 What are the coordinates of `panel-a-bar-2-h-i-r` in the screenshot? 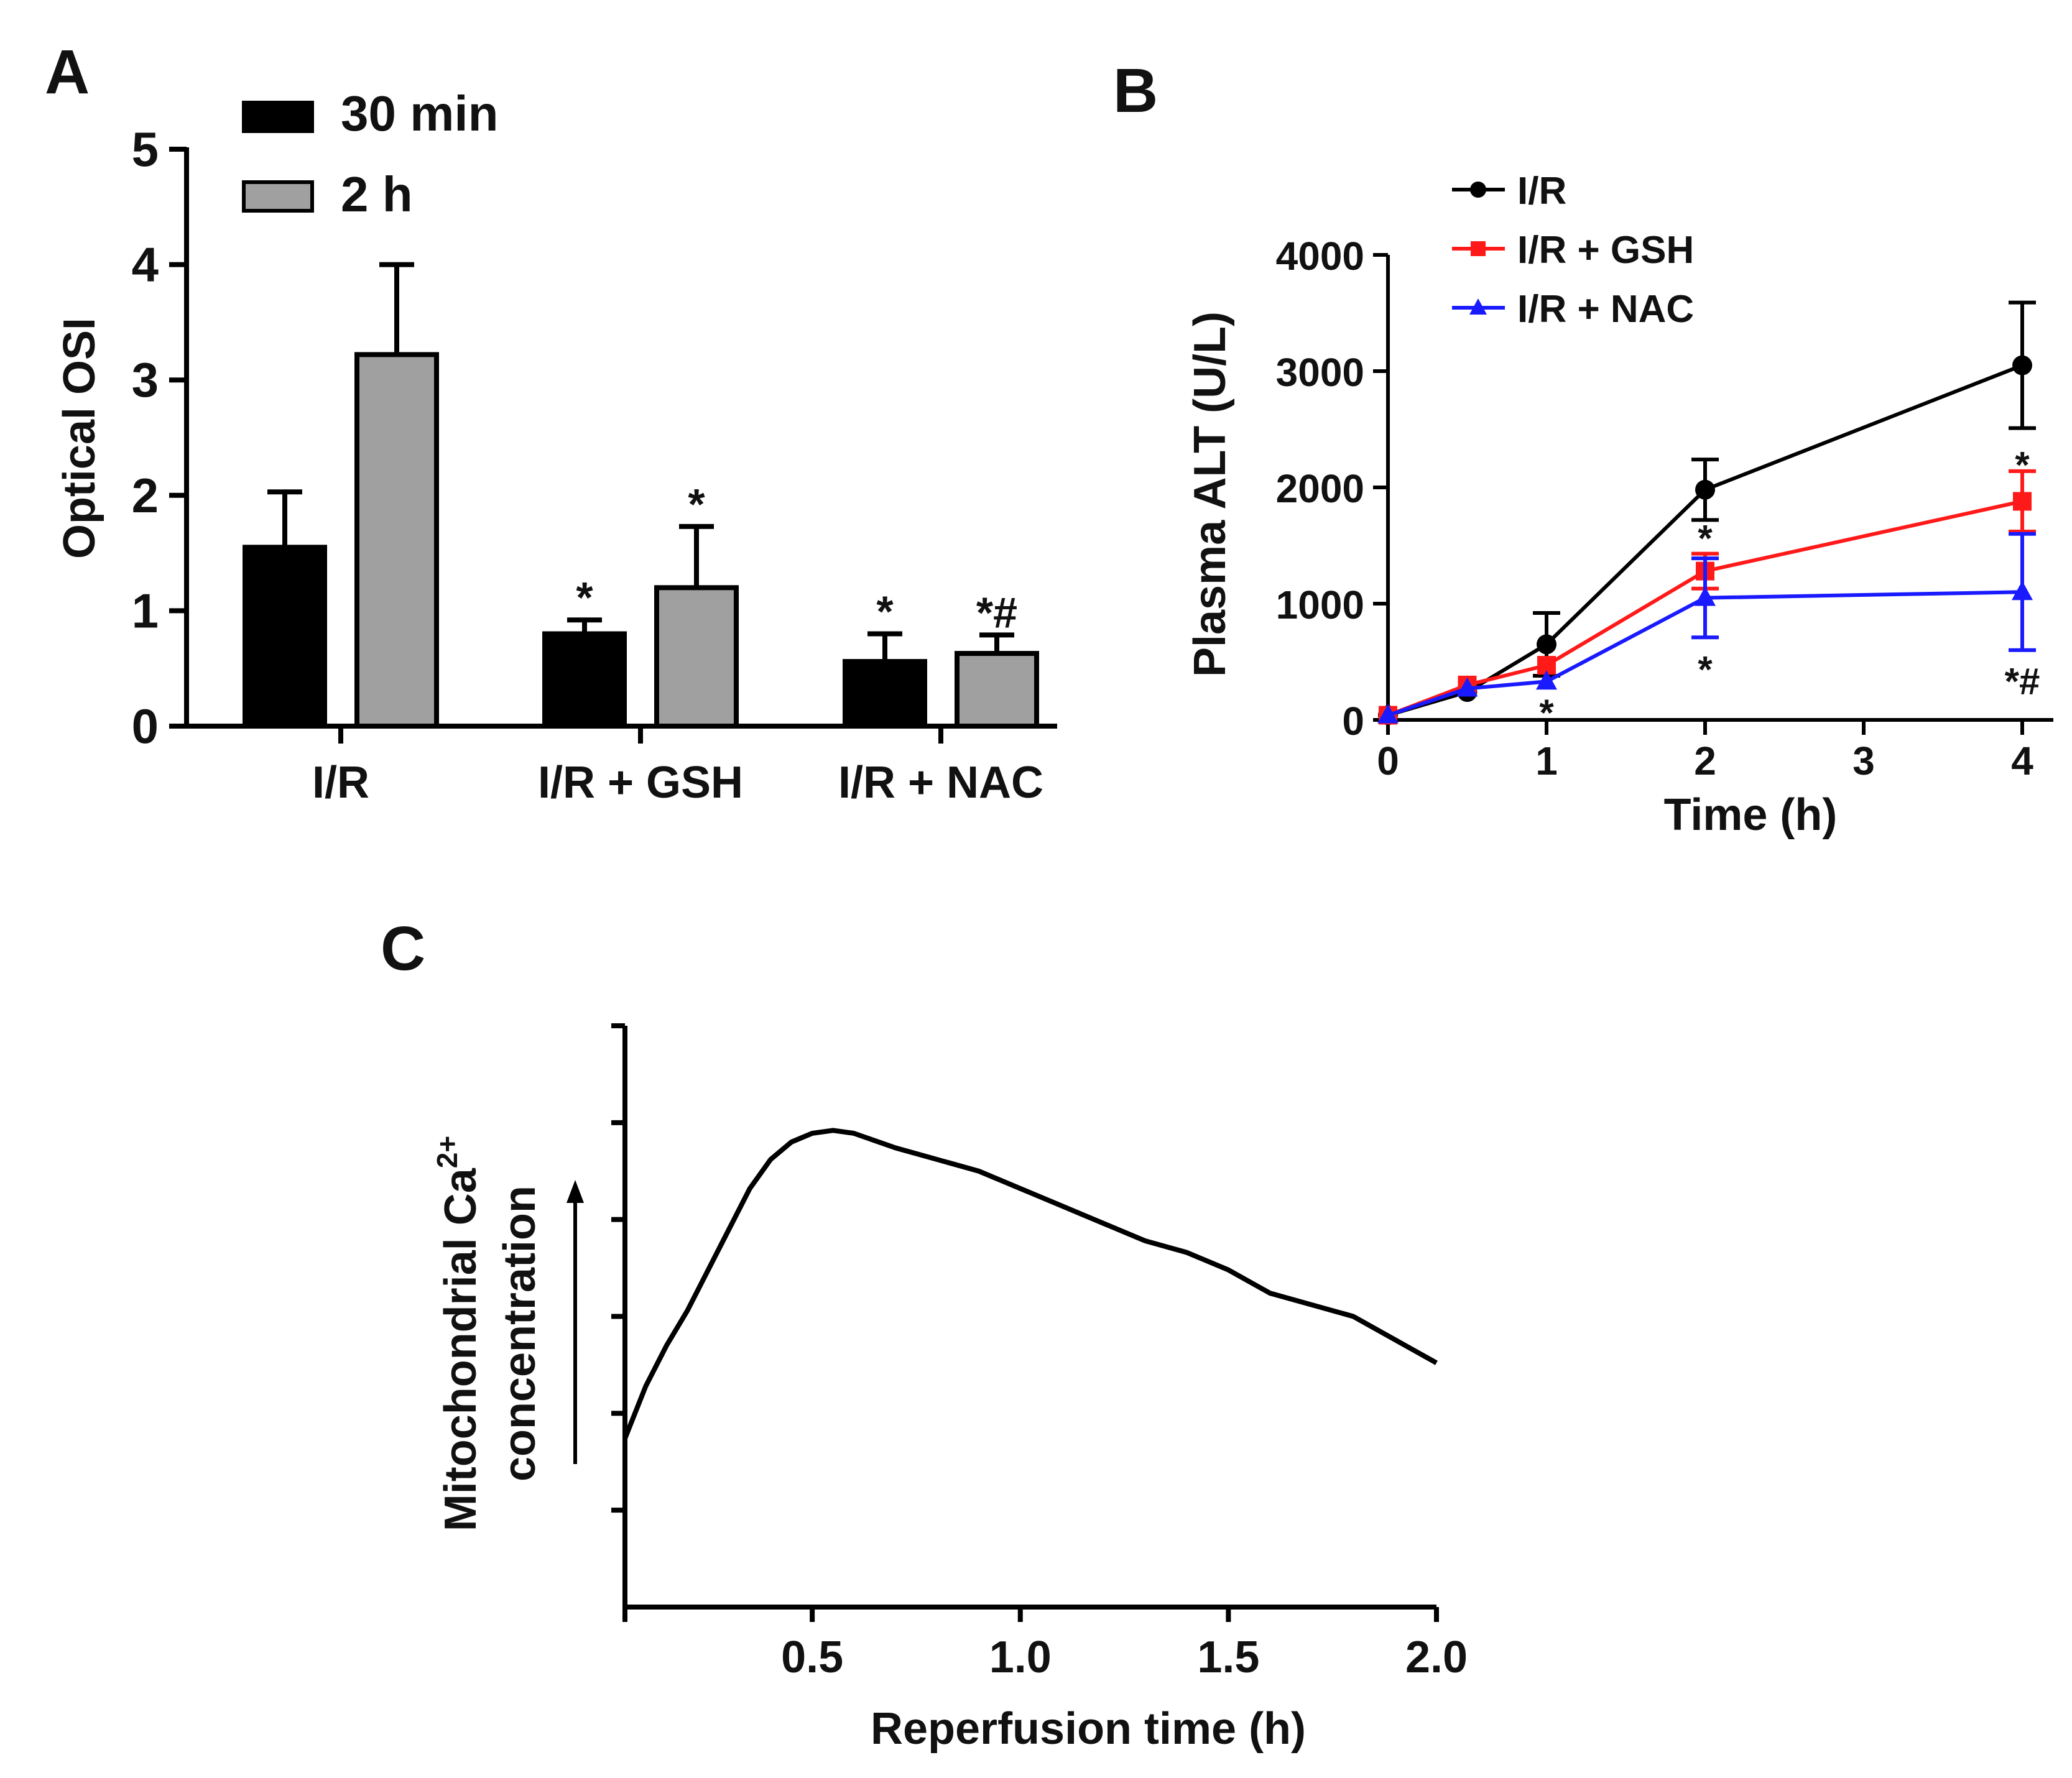 It's located at (396, 540).